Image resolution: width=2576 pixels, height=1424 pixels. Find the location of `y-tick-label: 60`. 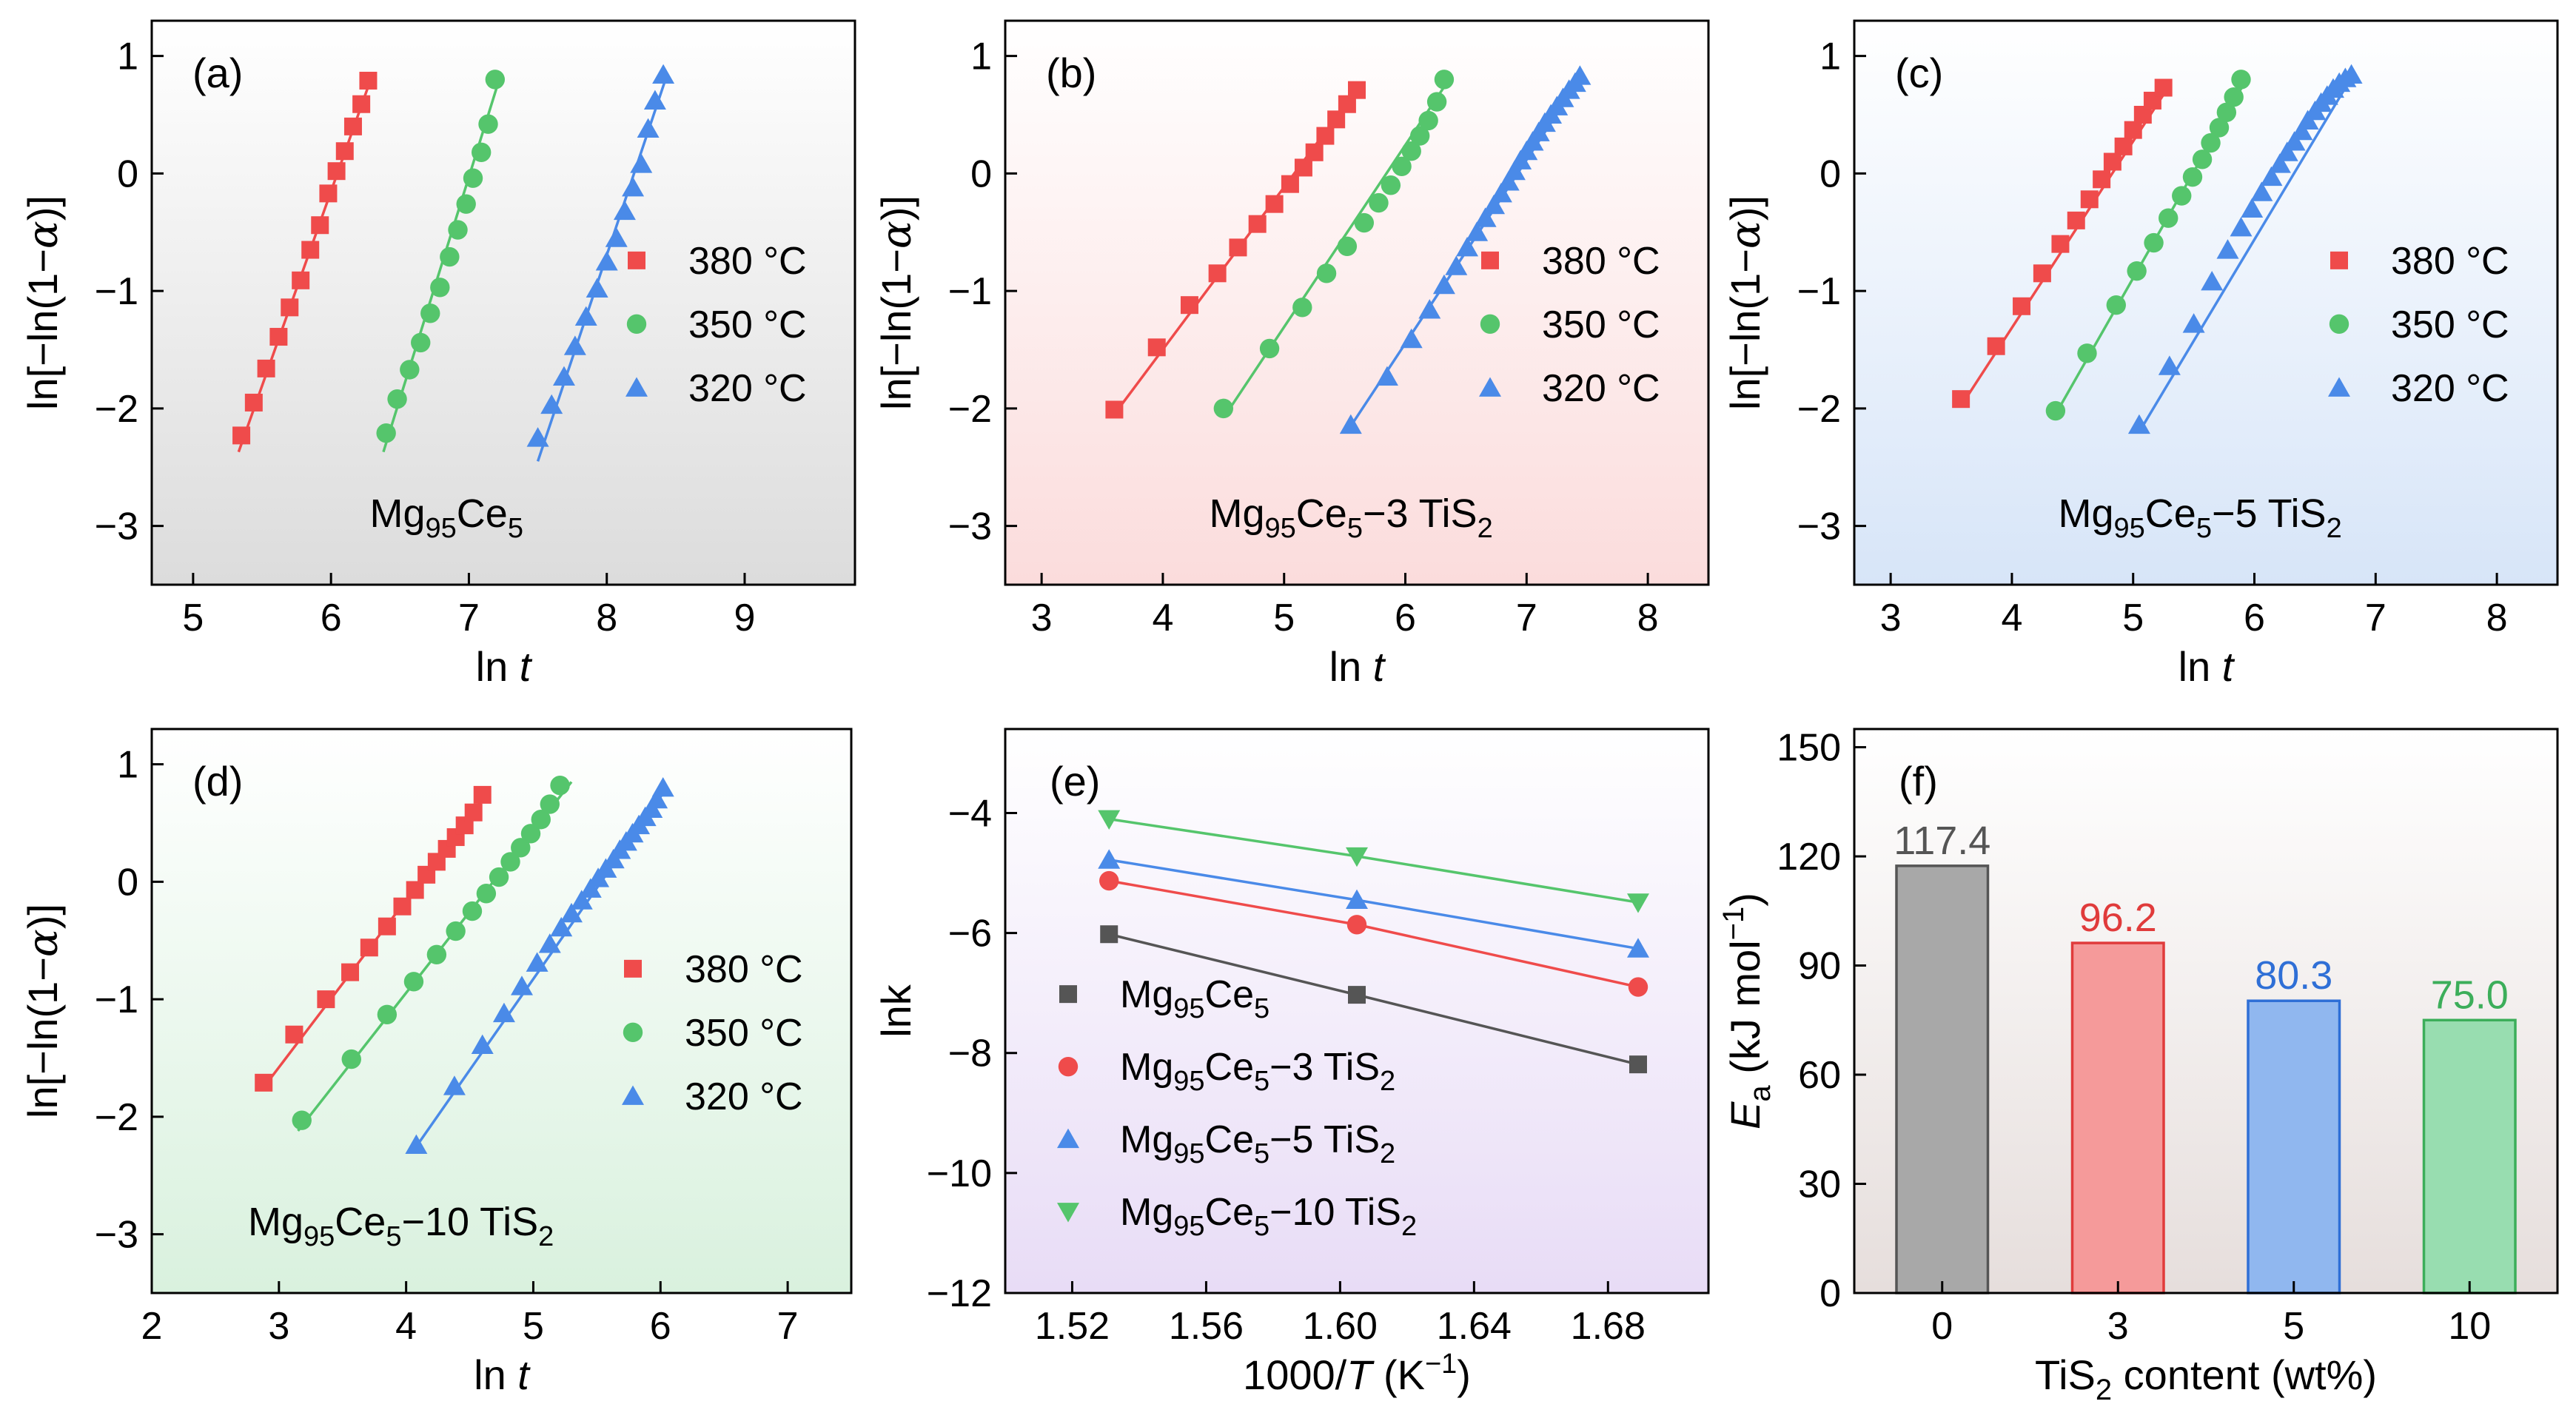

y-tick-label: 60 is located at coordinates (1819, 1075).